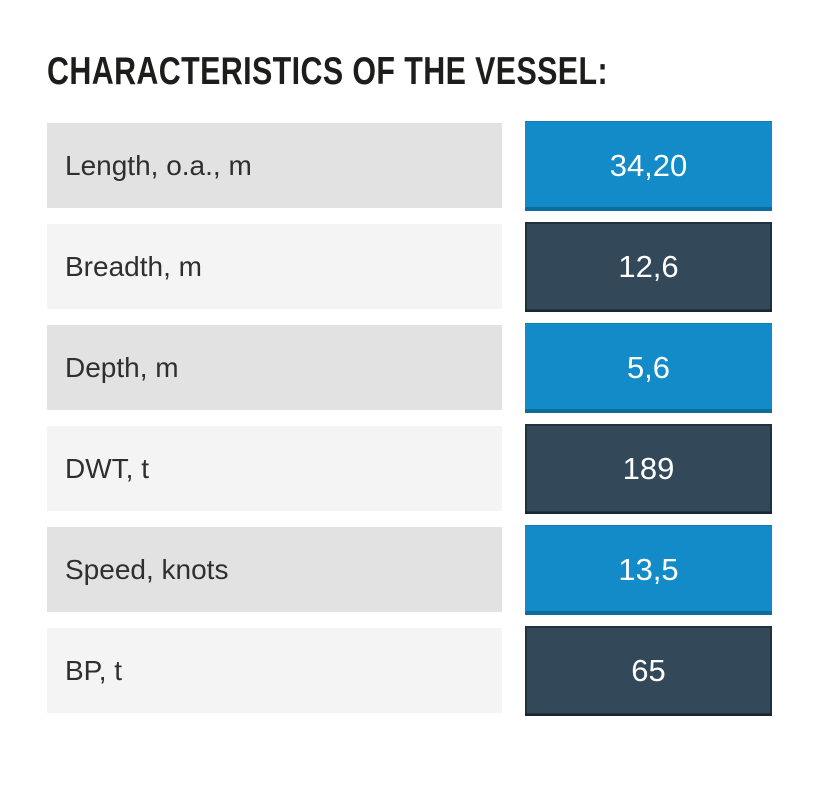  I want to click on row-label: Breadth, m, so click(274, 266).